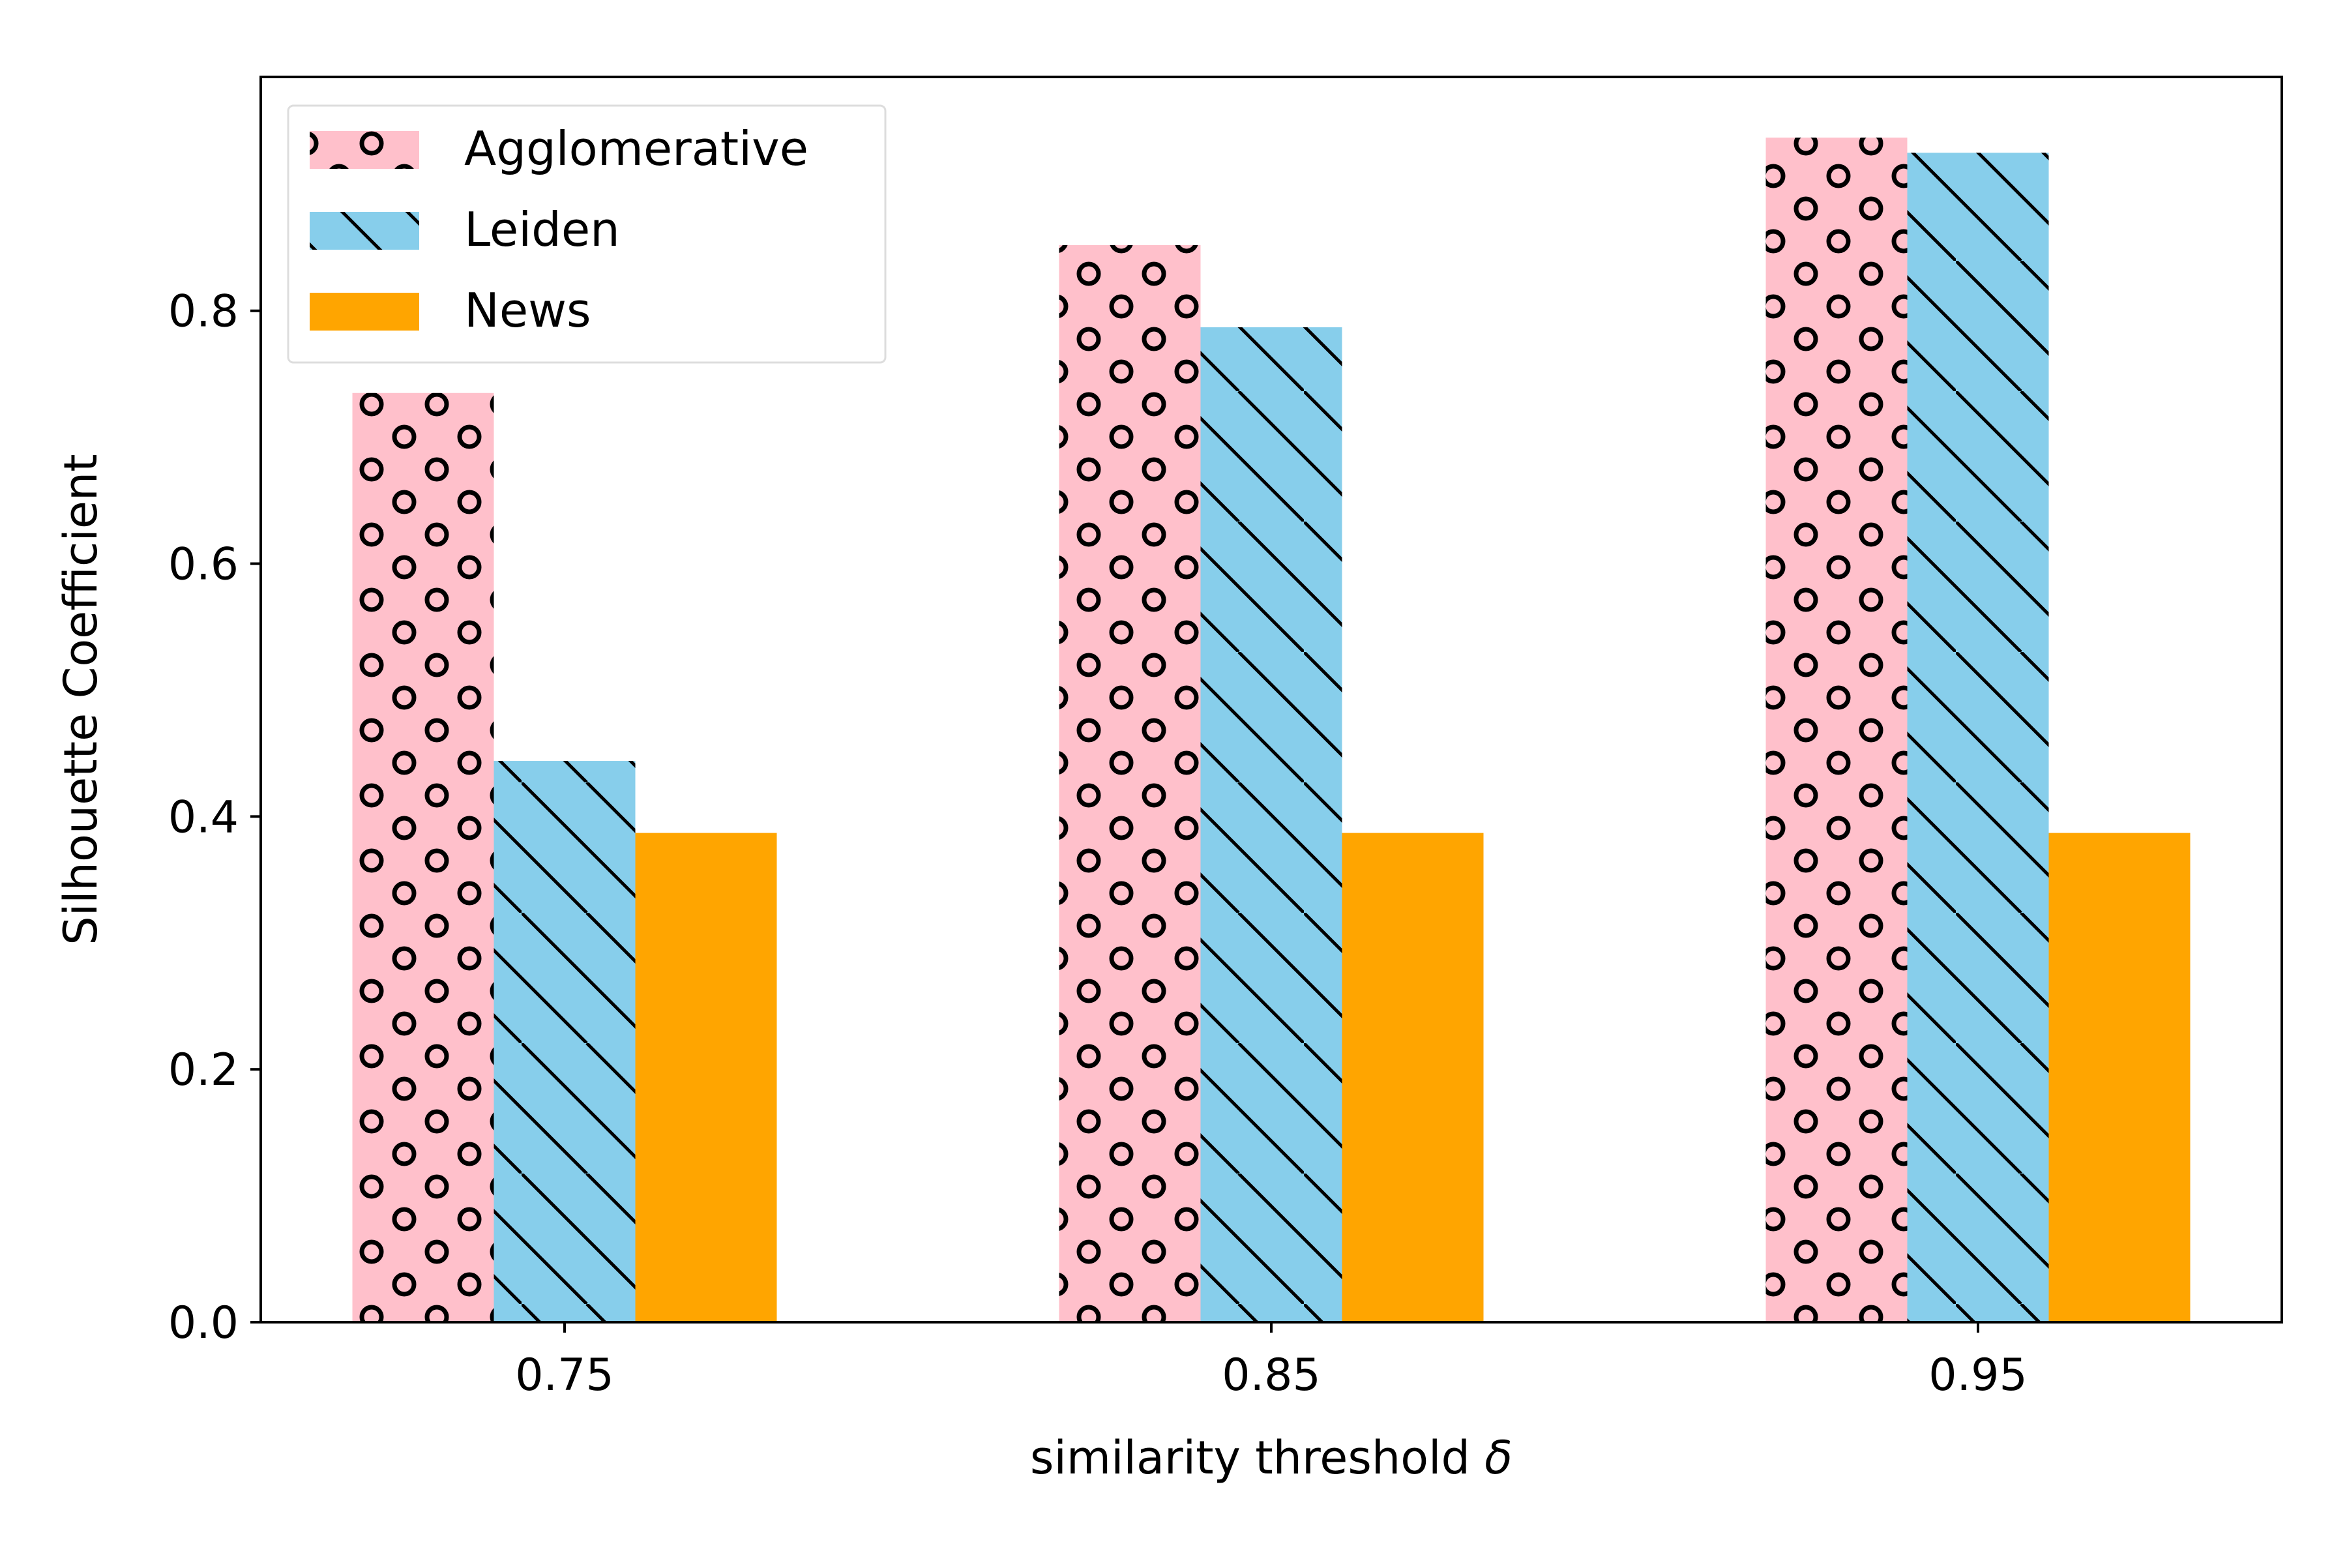  I want to click on x-tick-label: 0.75, so click(564, 1376).